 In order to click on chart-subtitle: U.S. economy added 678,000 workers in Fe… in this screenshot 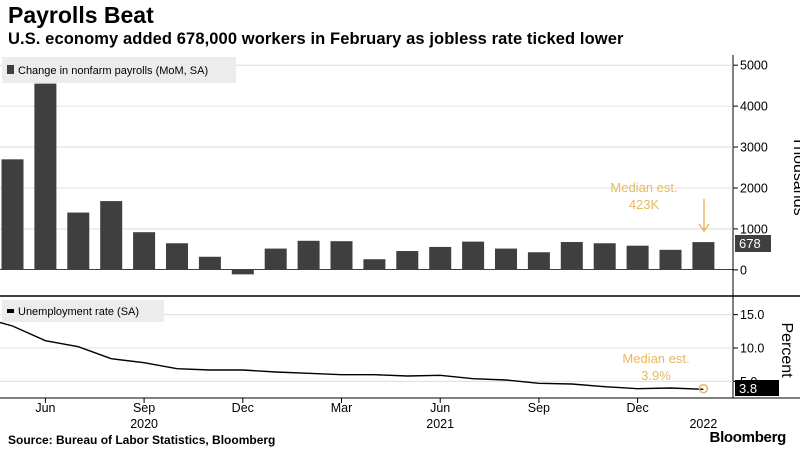, I will do `click(316, 39)`.